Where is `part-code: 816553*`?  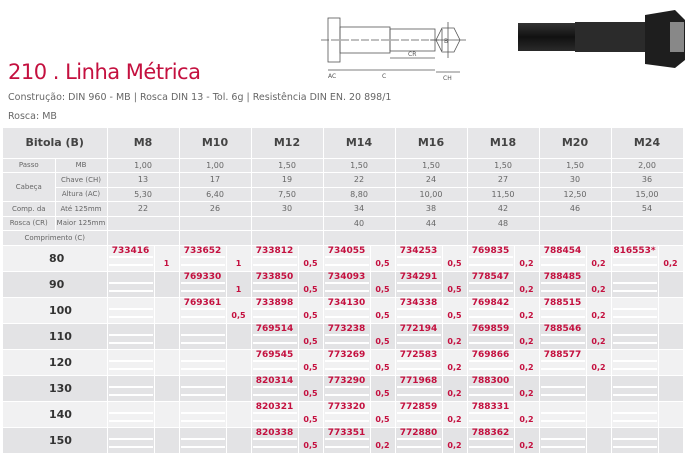
part-code: 816553* is located at coordinates (635, 258).